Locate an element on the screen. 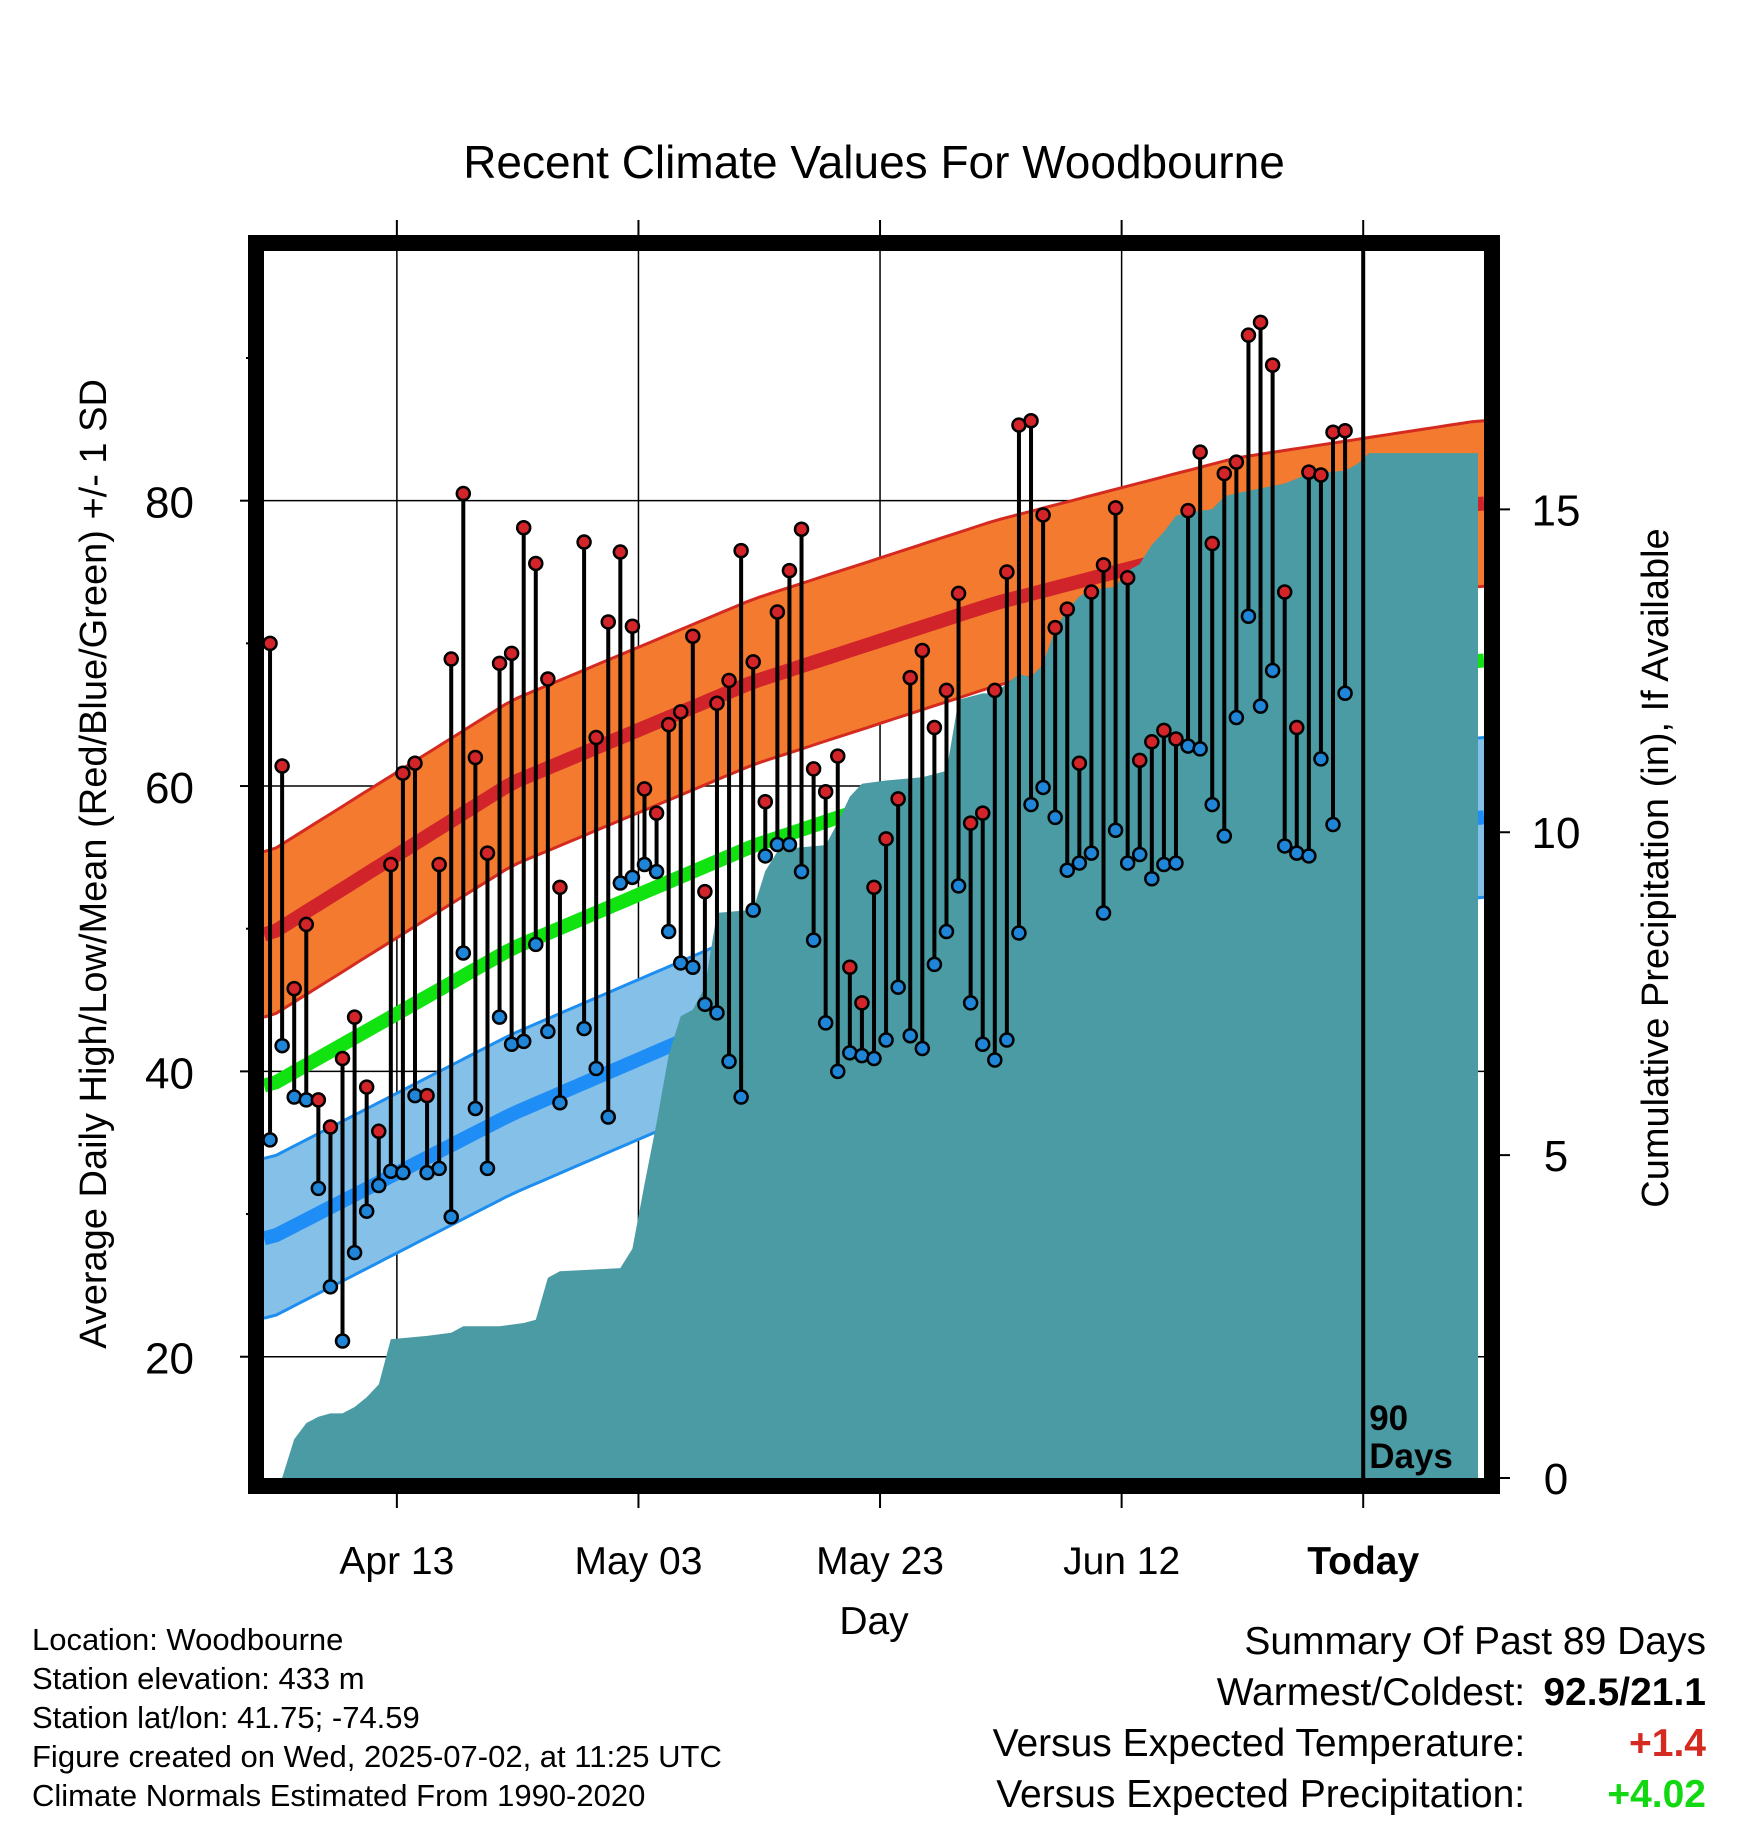 This screenshot has height=1828, width=1748. warmest-coldest-label: Warmest/Coldest: is located at coordinates (1371, 1692).